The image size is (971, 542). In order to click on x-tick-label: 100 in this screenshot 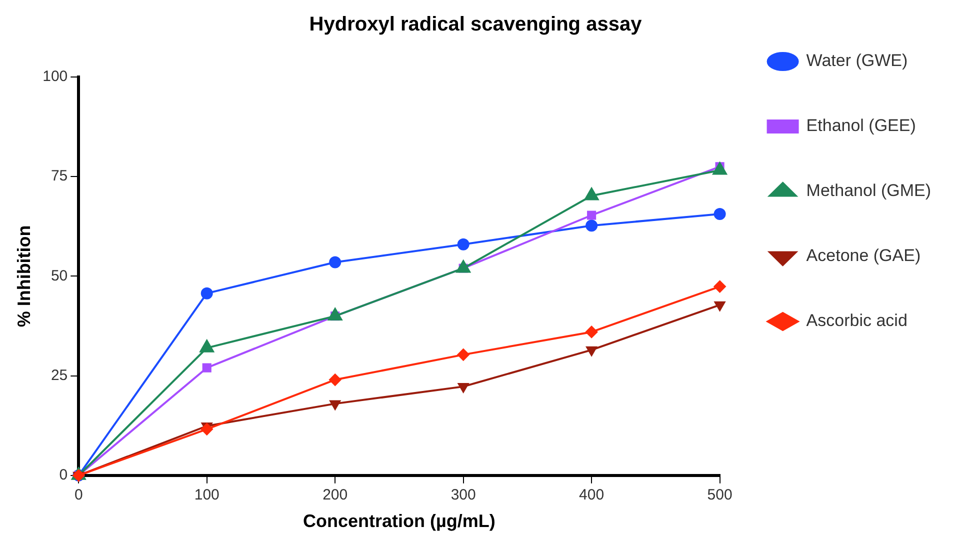, I will do `click(207, 495)`.